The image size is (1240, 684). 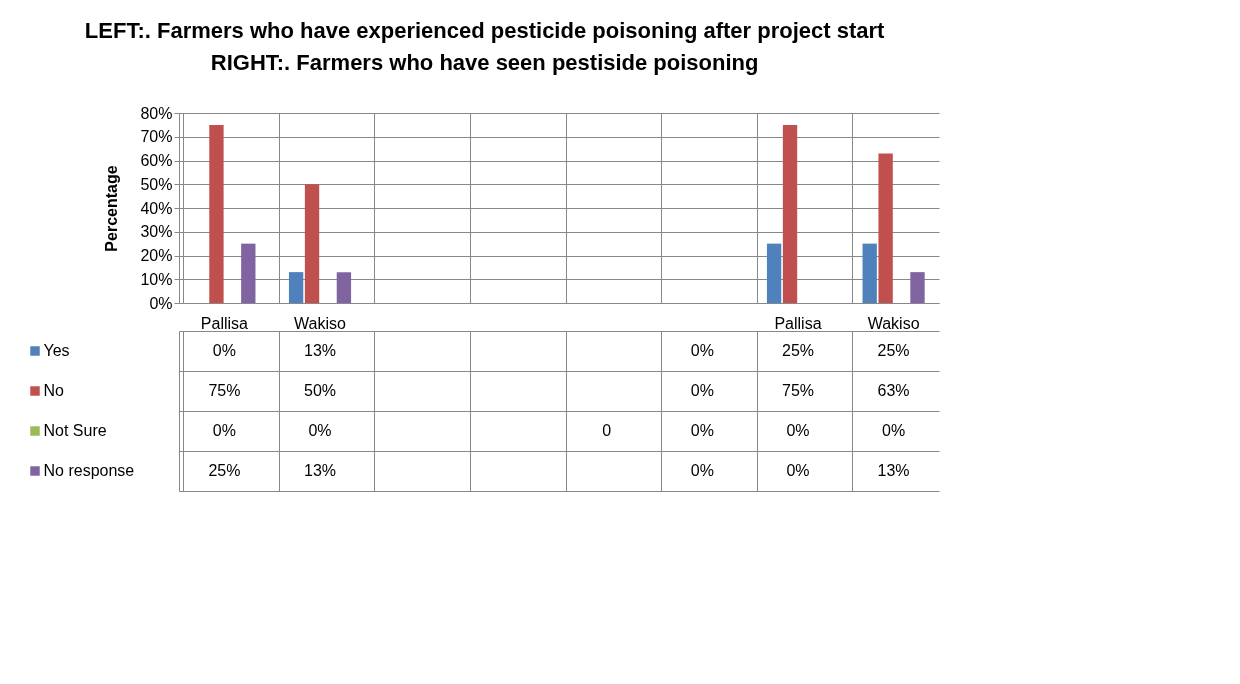 I want to click on data-label: 50%, so click(x=320, y=390).